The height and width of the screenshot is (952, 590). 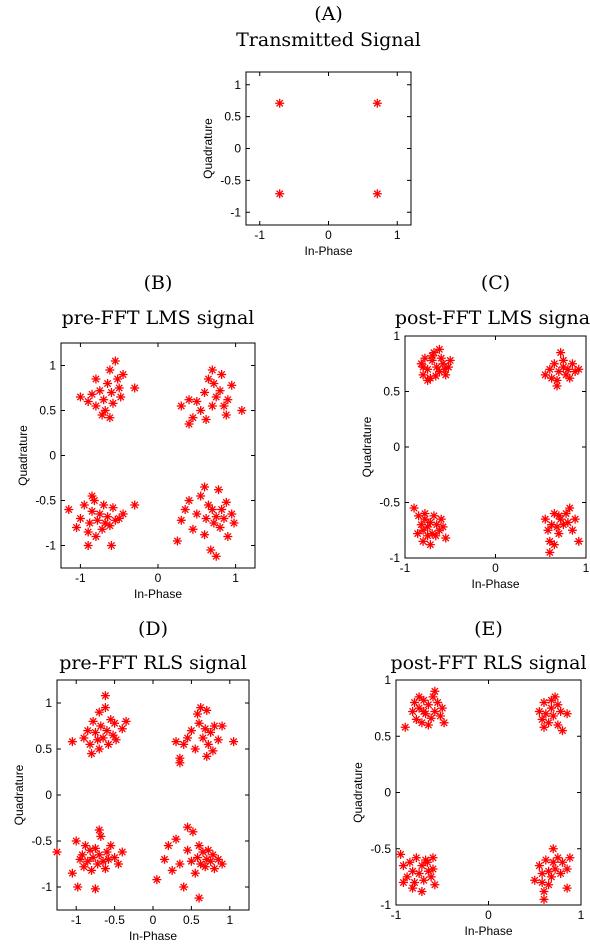 I want to click on y-axis-label: Quadrature, so click(x=367, y=446).